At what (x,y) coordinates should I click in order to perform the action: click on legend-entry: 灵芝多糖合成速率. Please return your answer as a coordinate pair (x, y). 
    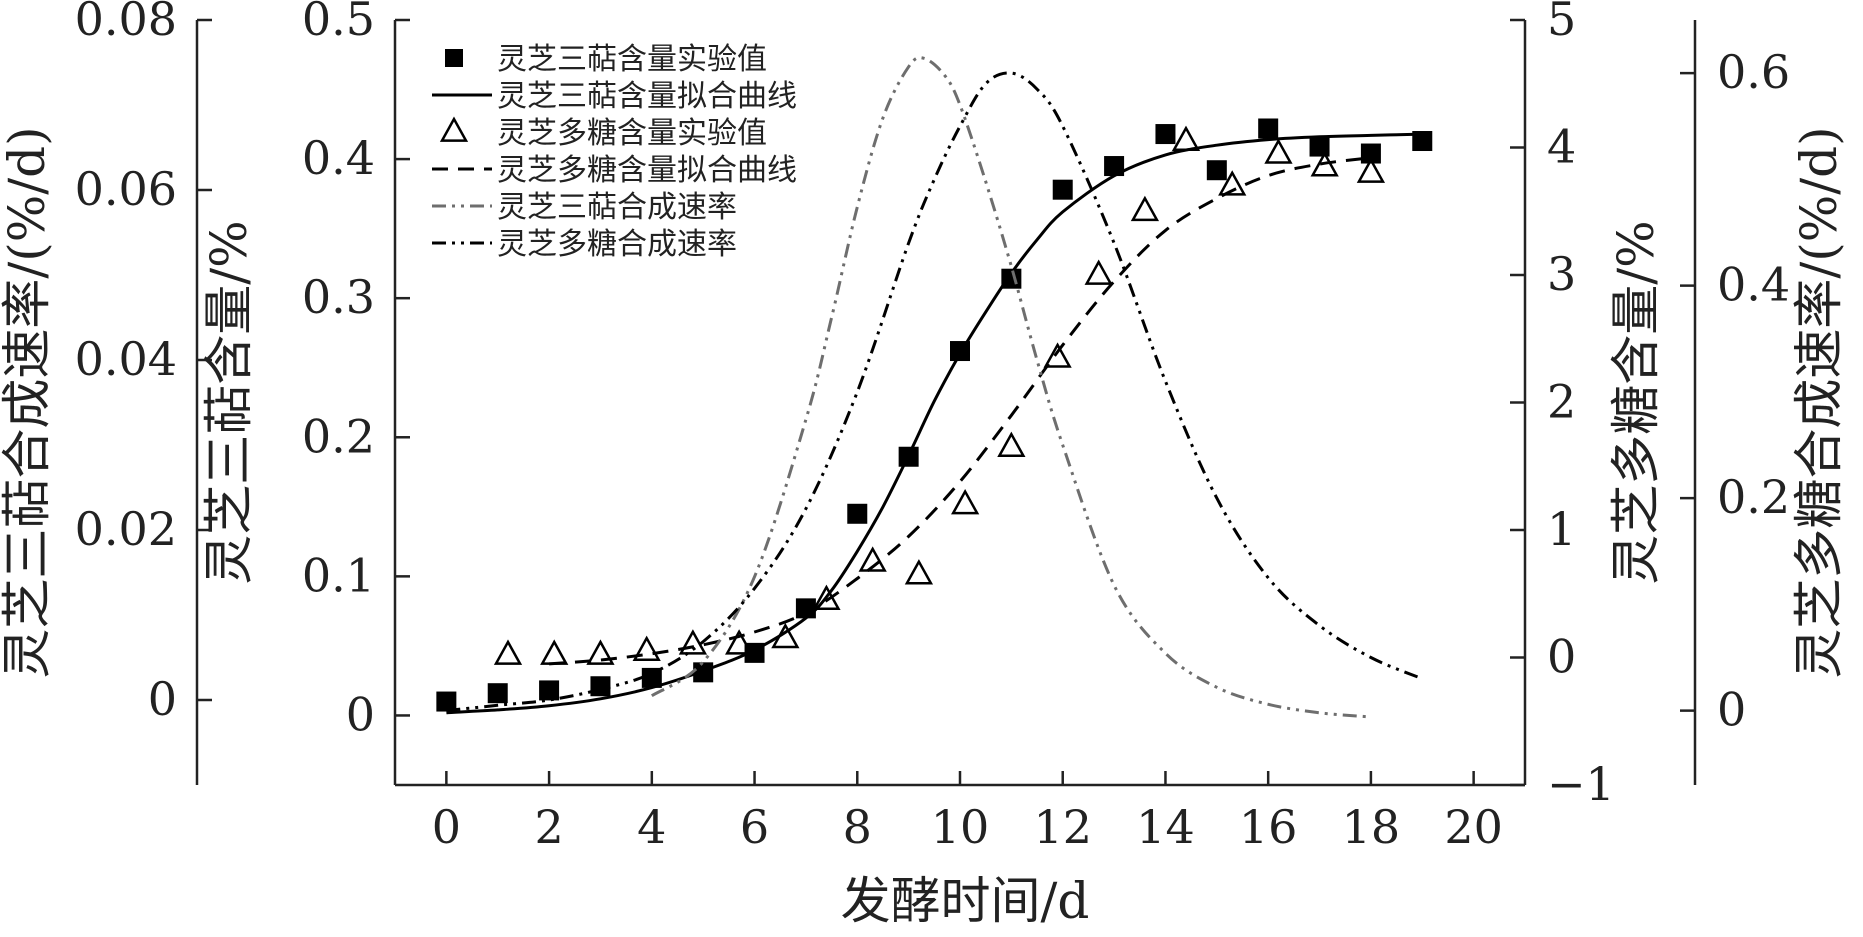
    Looking at the image, I should click on (584, 244).